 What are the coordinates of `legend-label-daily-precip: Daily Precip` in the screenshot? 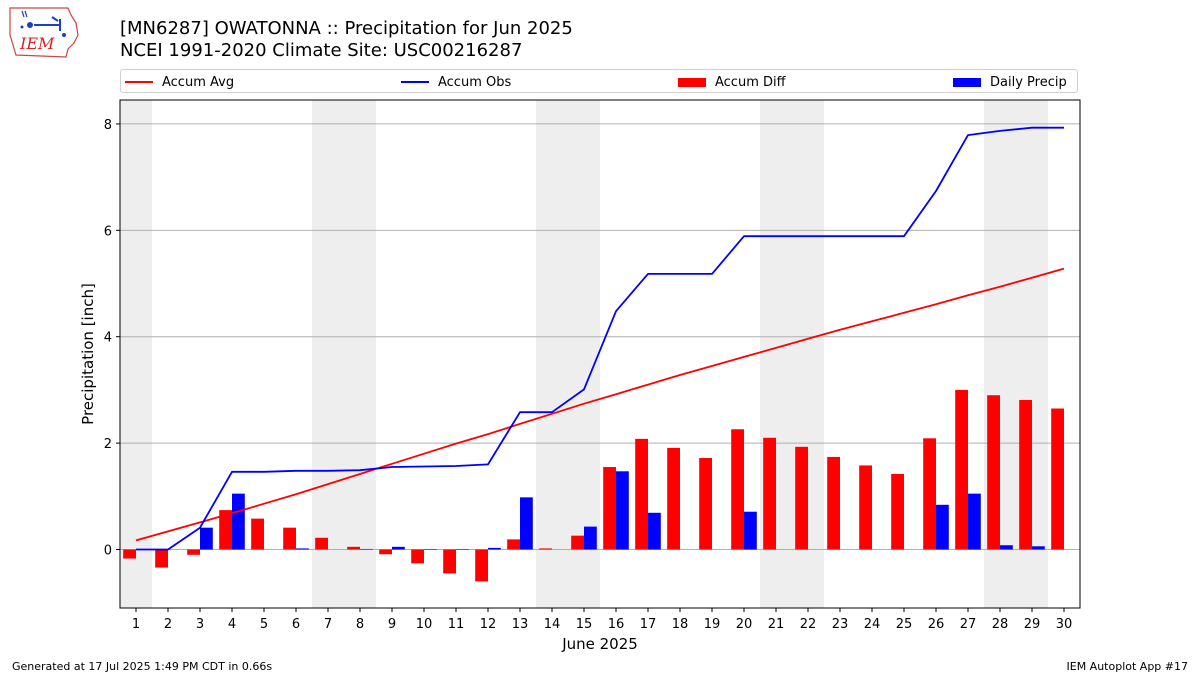 It's located at (1028, 82).